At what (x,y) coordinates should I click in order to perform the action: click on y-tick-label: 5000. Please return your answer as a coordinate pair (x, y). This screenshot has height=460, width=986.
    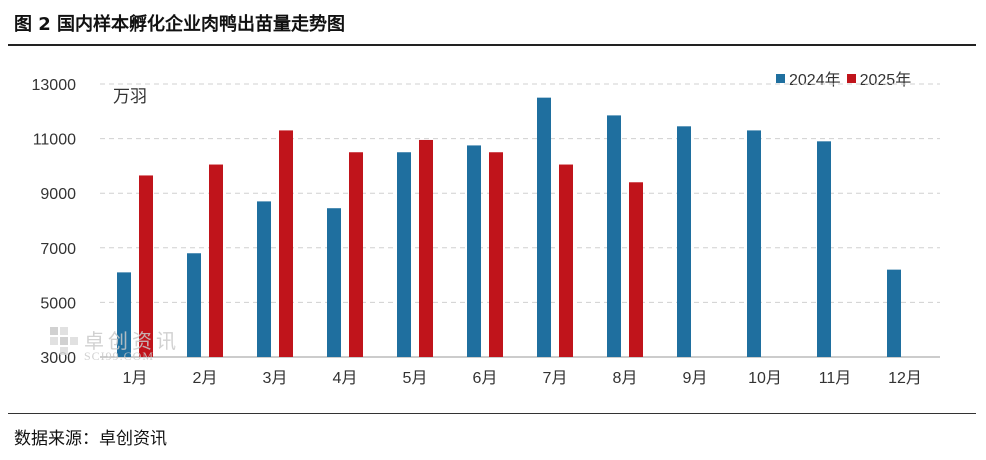
    Looking at the image, I should click on (58, 303).